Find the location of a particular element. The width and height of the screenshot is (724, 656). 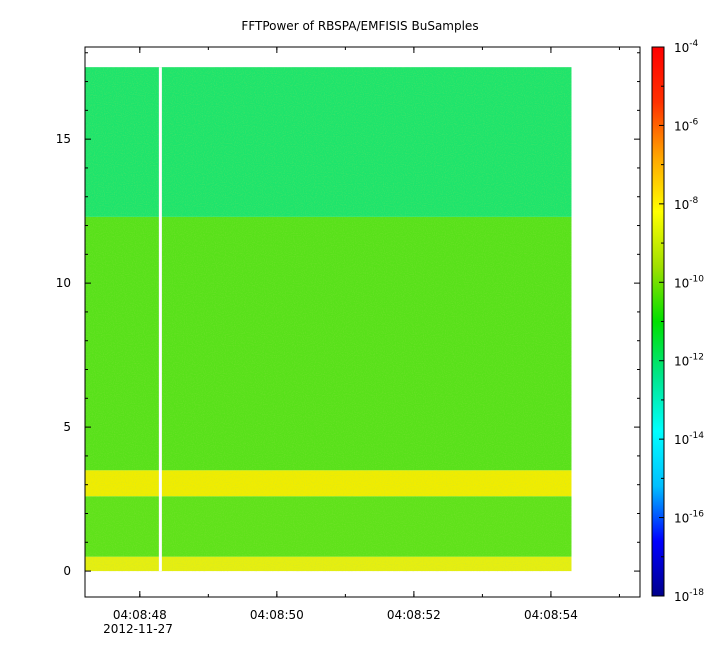

colorbar-tick-label: 10⁻⁶ is located at coordinates (686, 125).